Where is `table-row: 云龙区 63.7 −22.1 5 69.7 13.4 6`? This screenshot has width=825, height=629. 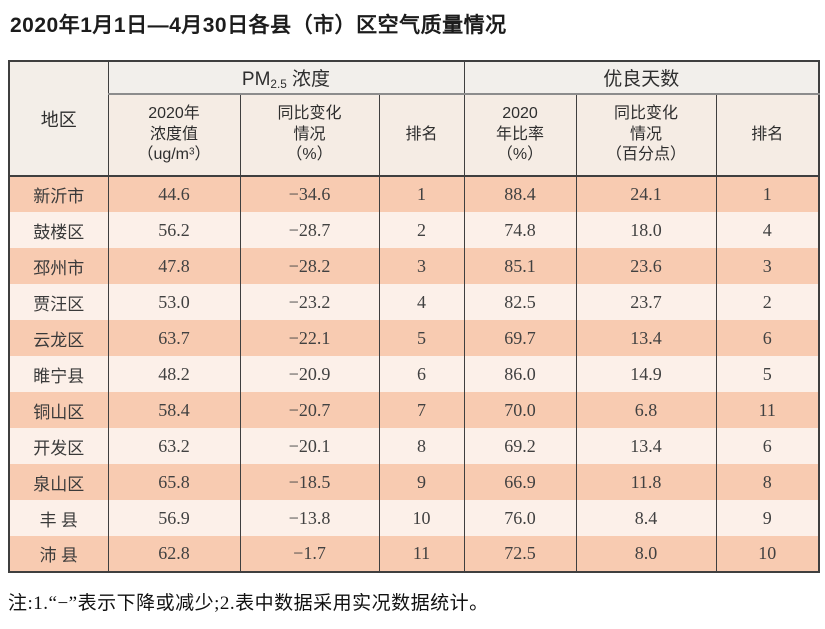 table-row: 云龙区 63.7 −22.1 5 69.7 13.4 6 is located at coordinates (414, 338).